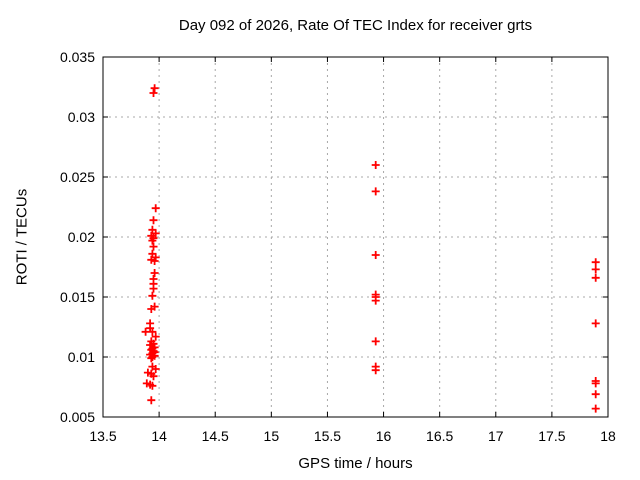 The height and width of the screenshot is (480, 640). Describe the element at coordinates (439, 436) in the screenshot. I see `x-tick-label: 16.5` at that location.